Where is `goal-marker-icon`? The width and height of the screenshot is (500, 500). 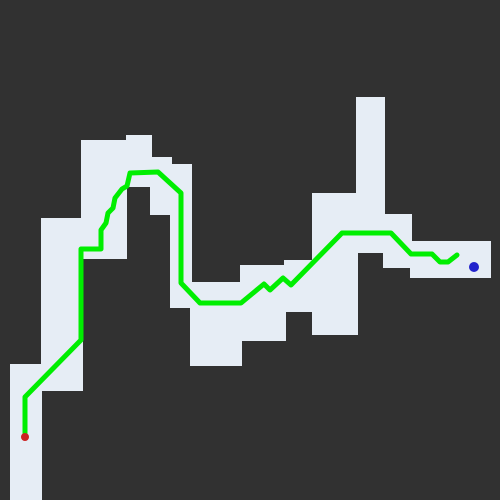
goal-marker-icon is located at coordinates (474, 267).